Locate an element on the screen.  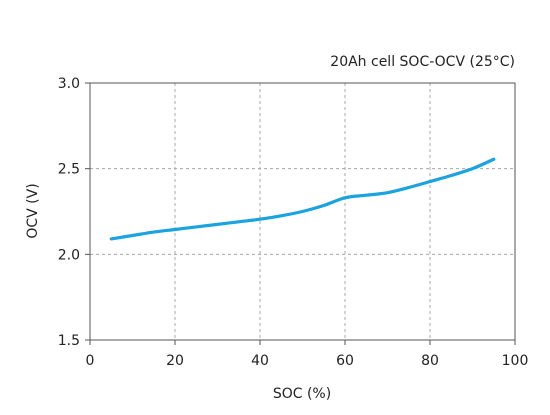
x-tick-label: 100 is located at coordinates (515, 361).